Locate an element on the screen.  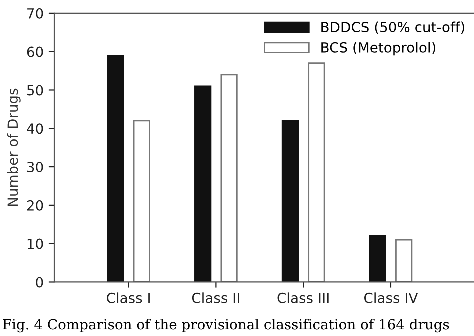
x-tick-label: Class IV is located at coordinates (391, 298).